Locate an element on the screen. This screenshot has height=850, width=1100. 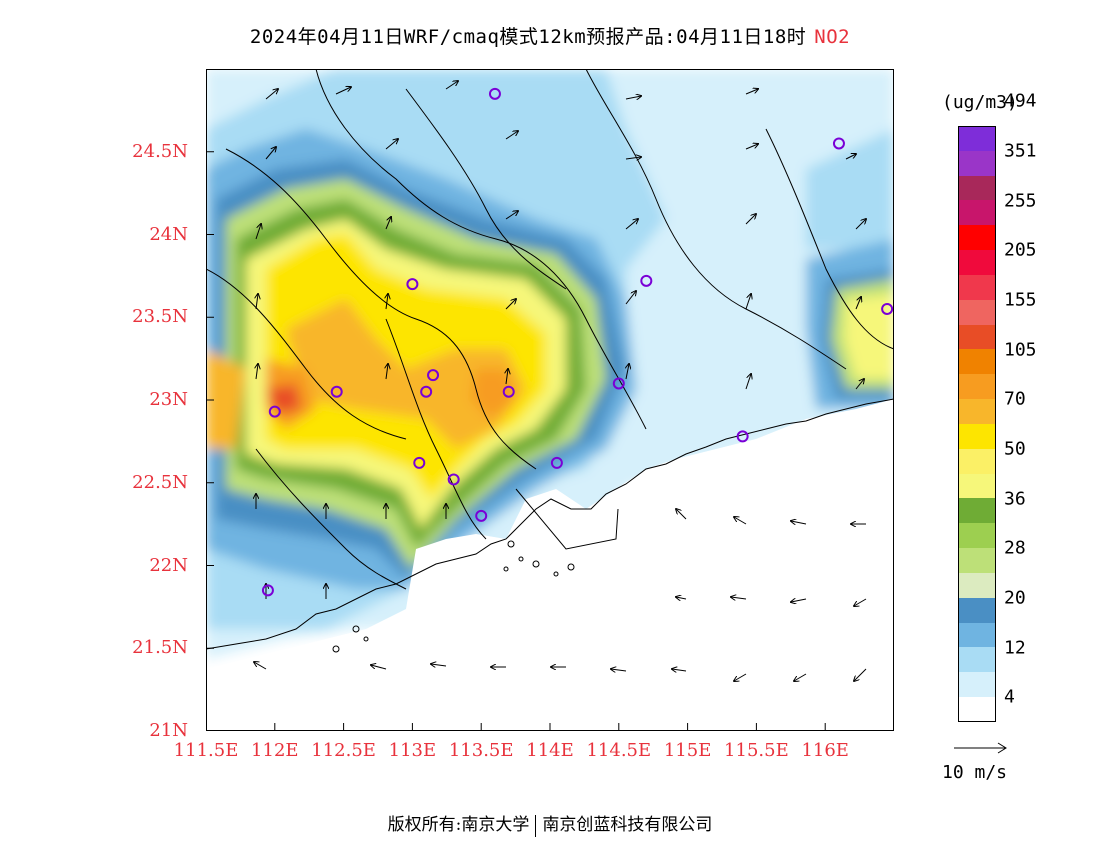
wind-reference-label: 10 m/s is located at coordinates (975, 772).